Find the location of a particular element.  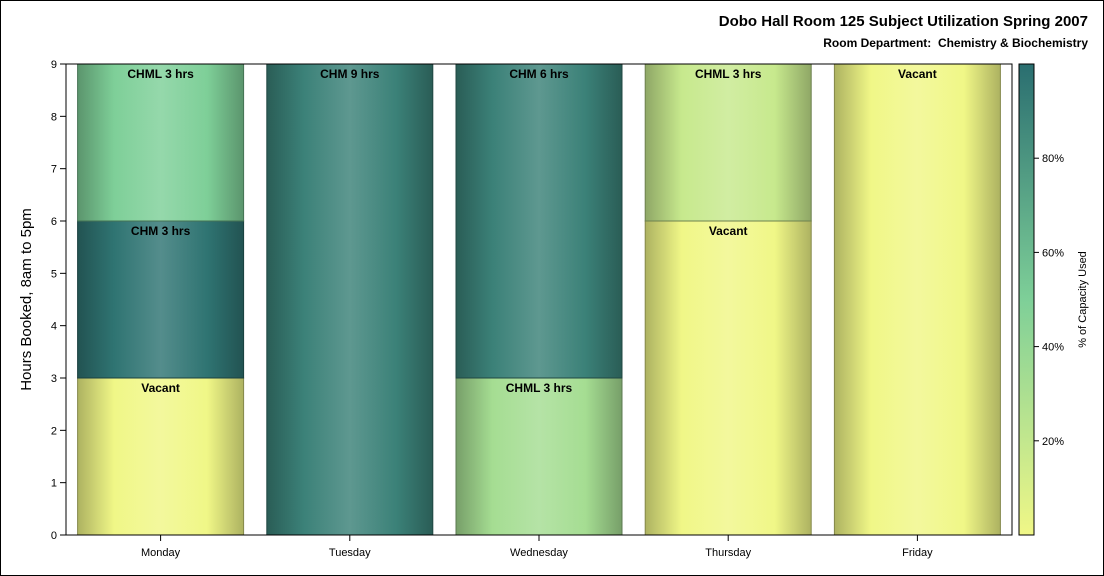

x-tick-label-monday: Monday is located at coordinates (161, 553).